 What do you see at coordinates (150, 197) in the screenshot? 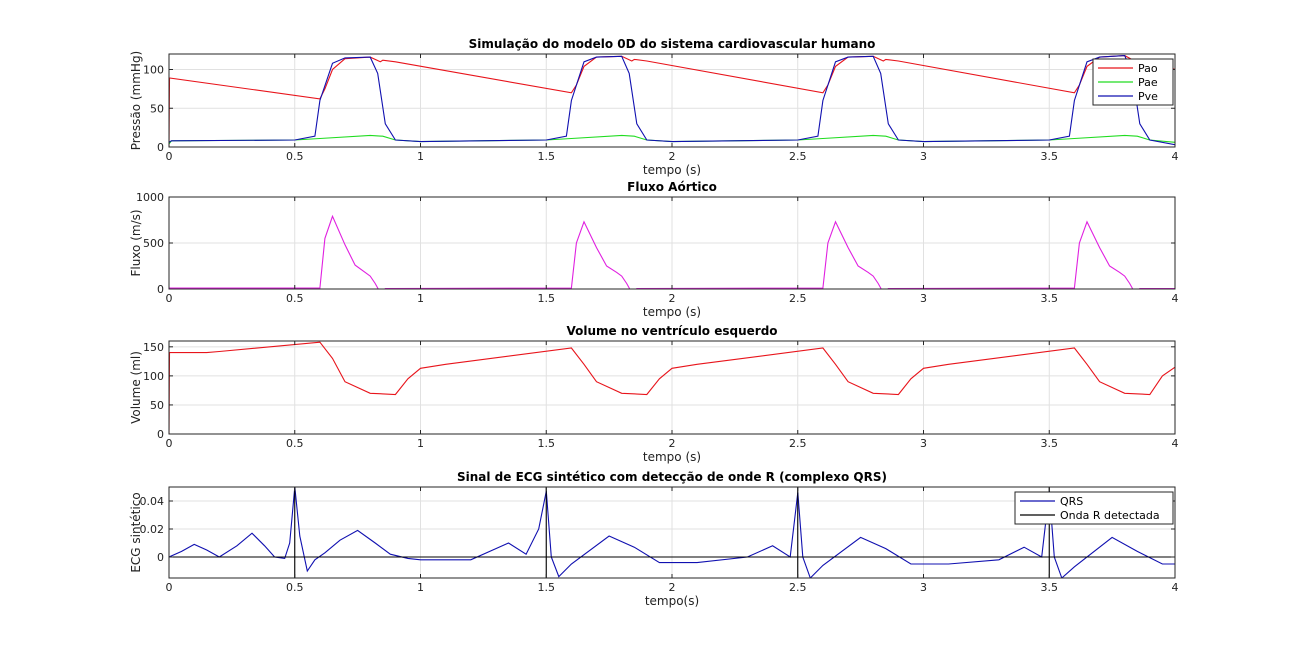
I see `y-tick-label: 1000` at bounding box center [150, 197].